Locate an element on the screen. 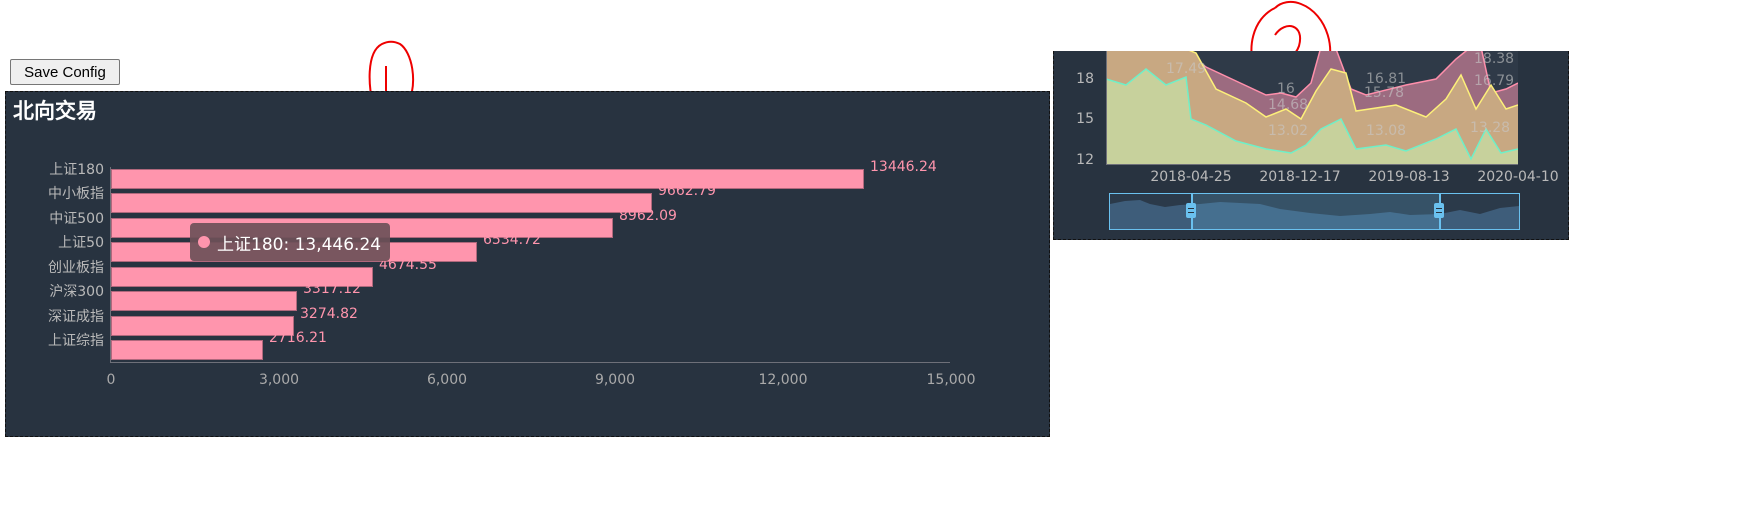  value-label: 3274.82 is located at coordinates (329, 314).